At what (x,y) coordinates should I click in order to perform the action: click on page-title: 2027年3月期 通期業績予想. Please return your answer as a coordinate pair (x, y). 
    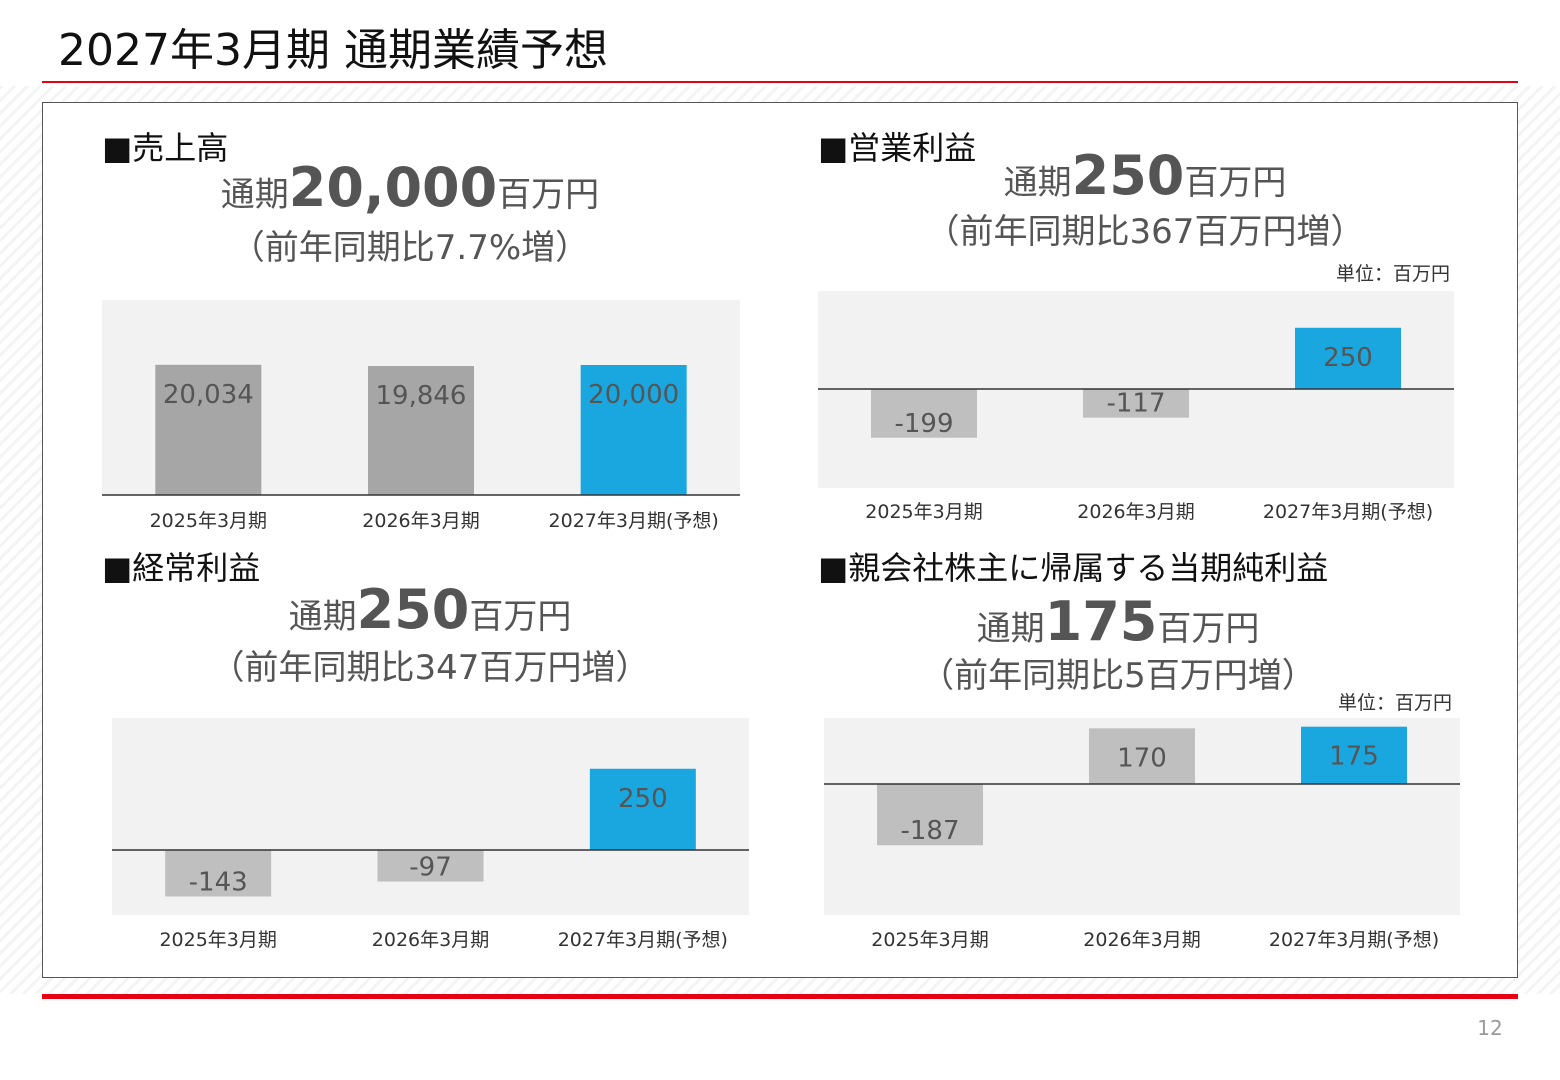
    Looking at the image, I should click on (333, 50).